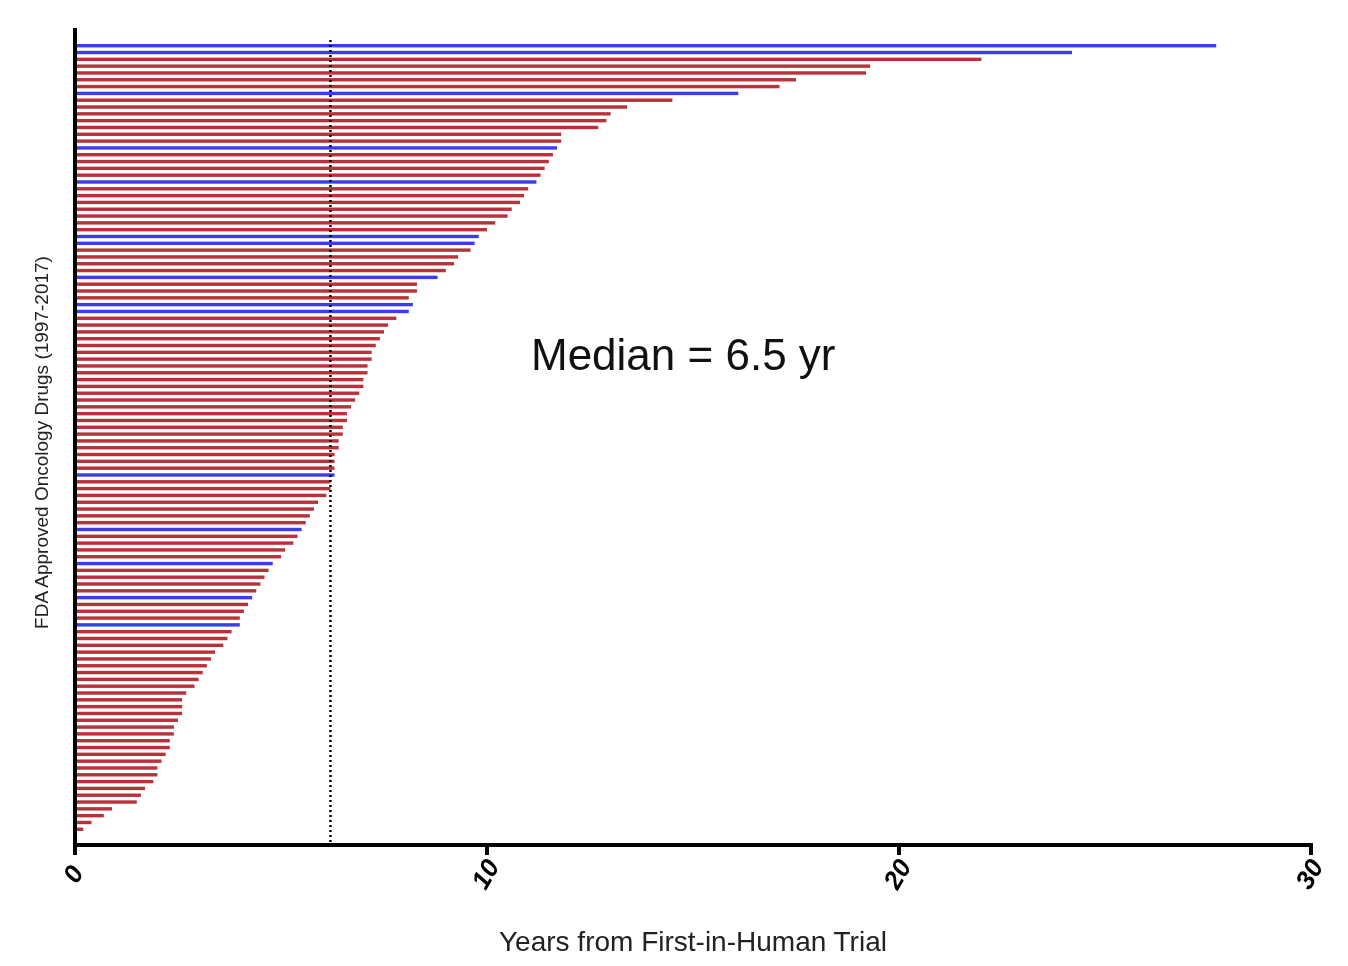  I want to click on x-tick-label: 30, so click(1309, 873).